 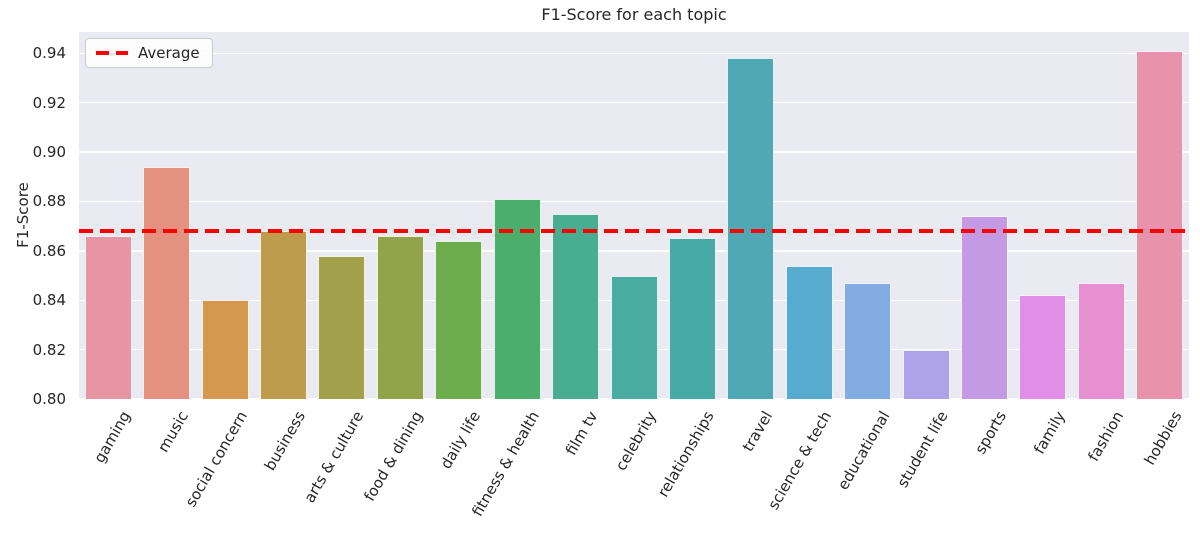 What do you see at coordinates (392, 456) in the screenshot?
I see `x-tick-label: food & dining` at bounding box center [392, 456].